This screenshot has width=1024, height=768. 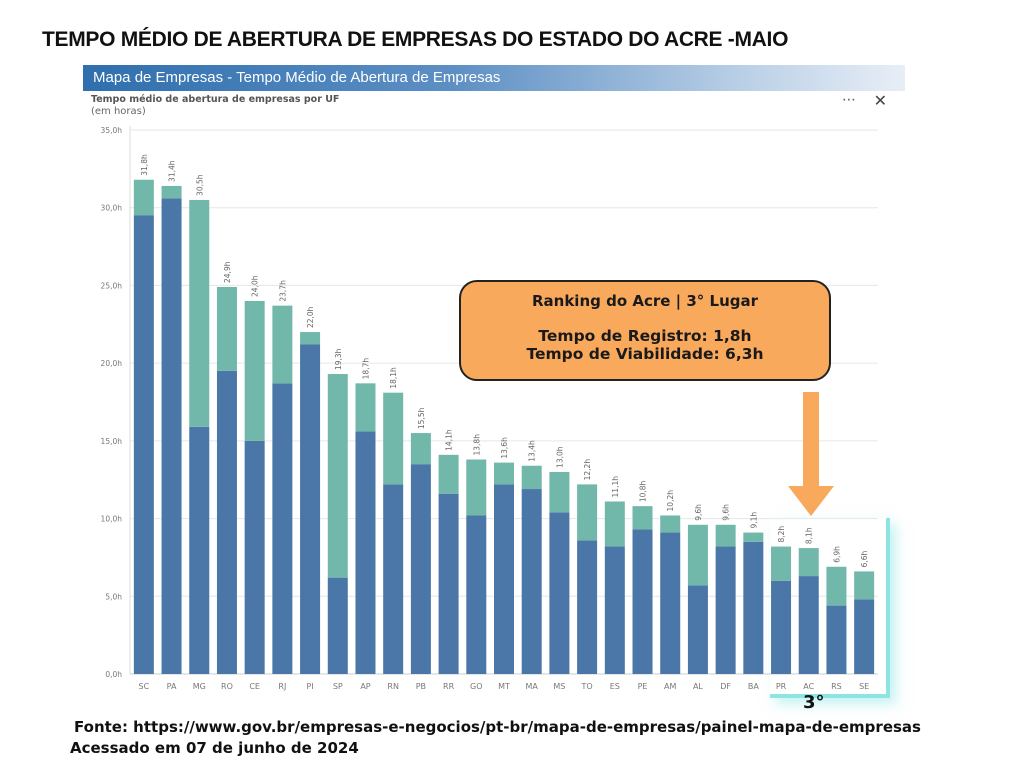 What do you see at coordinates (254, 686) in the screenshot?
I see `x-tick-label: CE` at bounding box center [254, 686].